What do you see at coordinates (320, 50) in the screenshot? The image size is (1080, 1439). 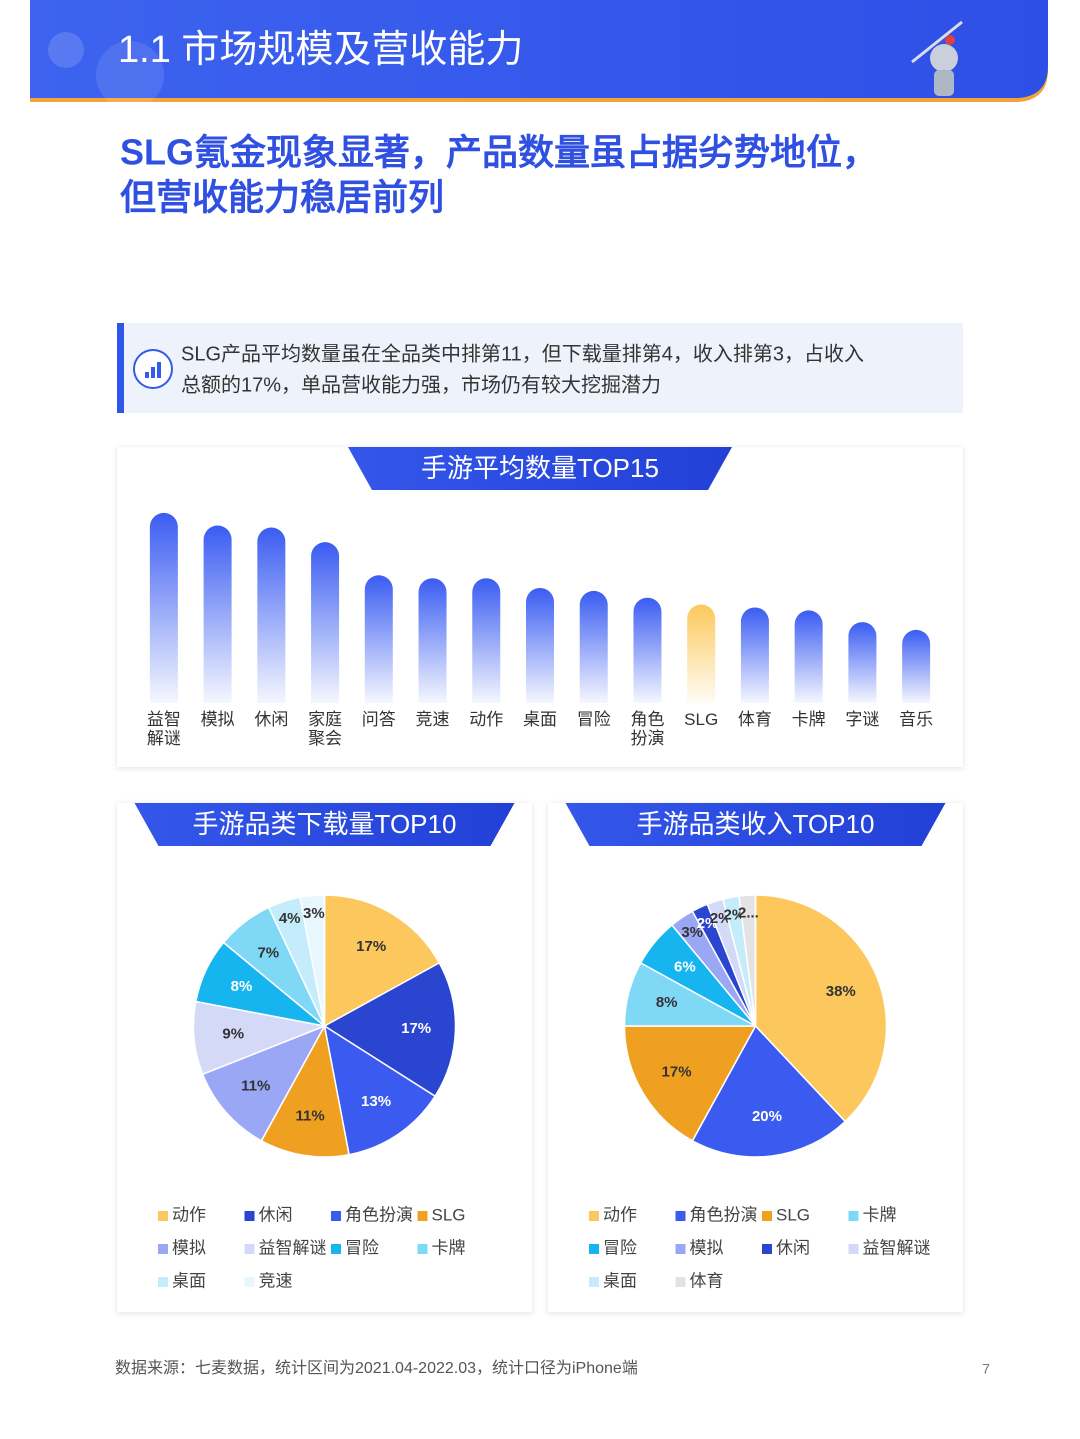 I see `header-title: 1.1 市场规模及营收能力` at bounding box center [320, 50].